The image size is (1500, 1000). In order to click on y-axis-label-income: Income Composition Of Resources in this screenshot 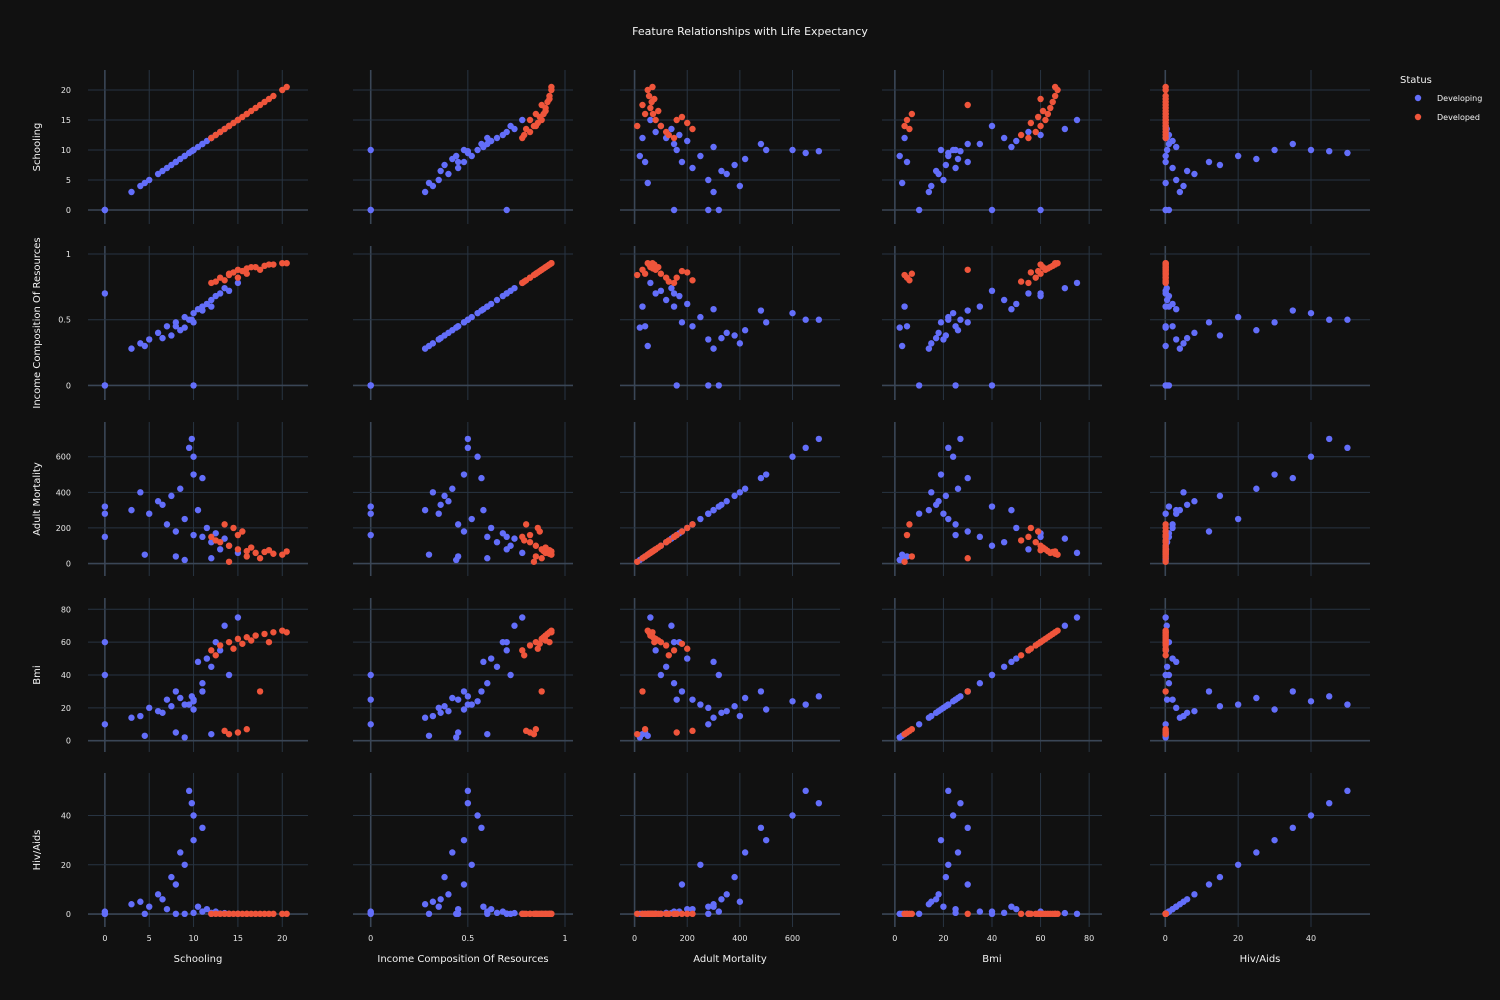, I will do `click(37, 322)`.